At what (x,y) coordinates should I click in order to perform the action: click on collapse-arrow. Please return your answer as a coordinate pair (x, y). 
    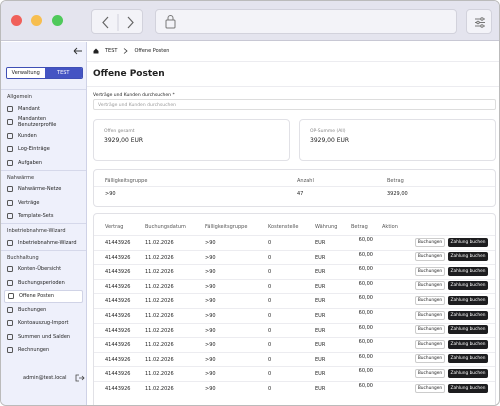
    Looking at the image, I should click on (78, 51).